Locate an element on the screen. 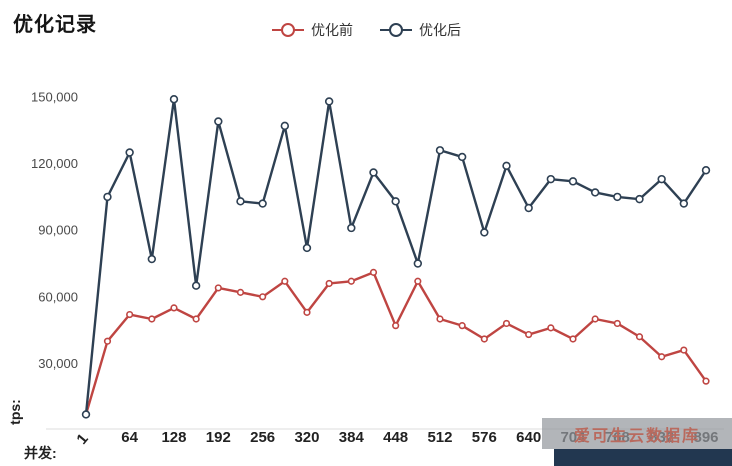  page-title: 优化记录 is located at coordinates (55, 25).